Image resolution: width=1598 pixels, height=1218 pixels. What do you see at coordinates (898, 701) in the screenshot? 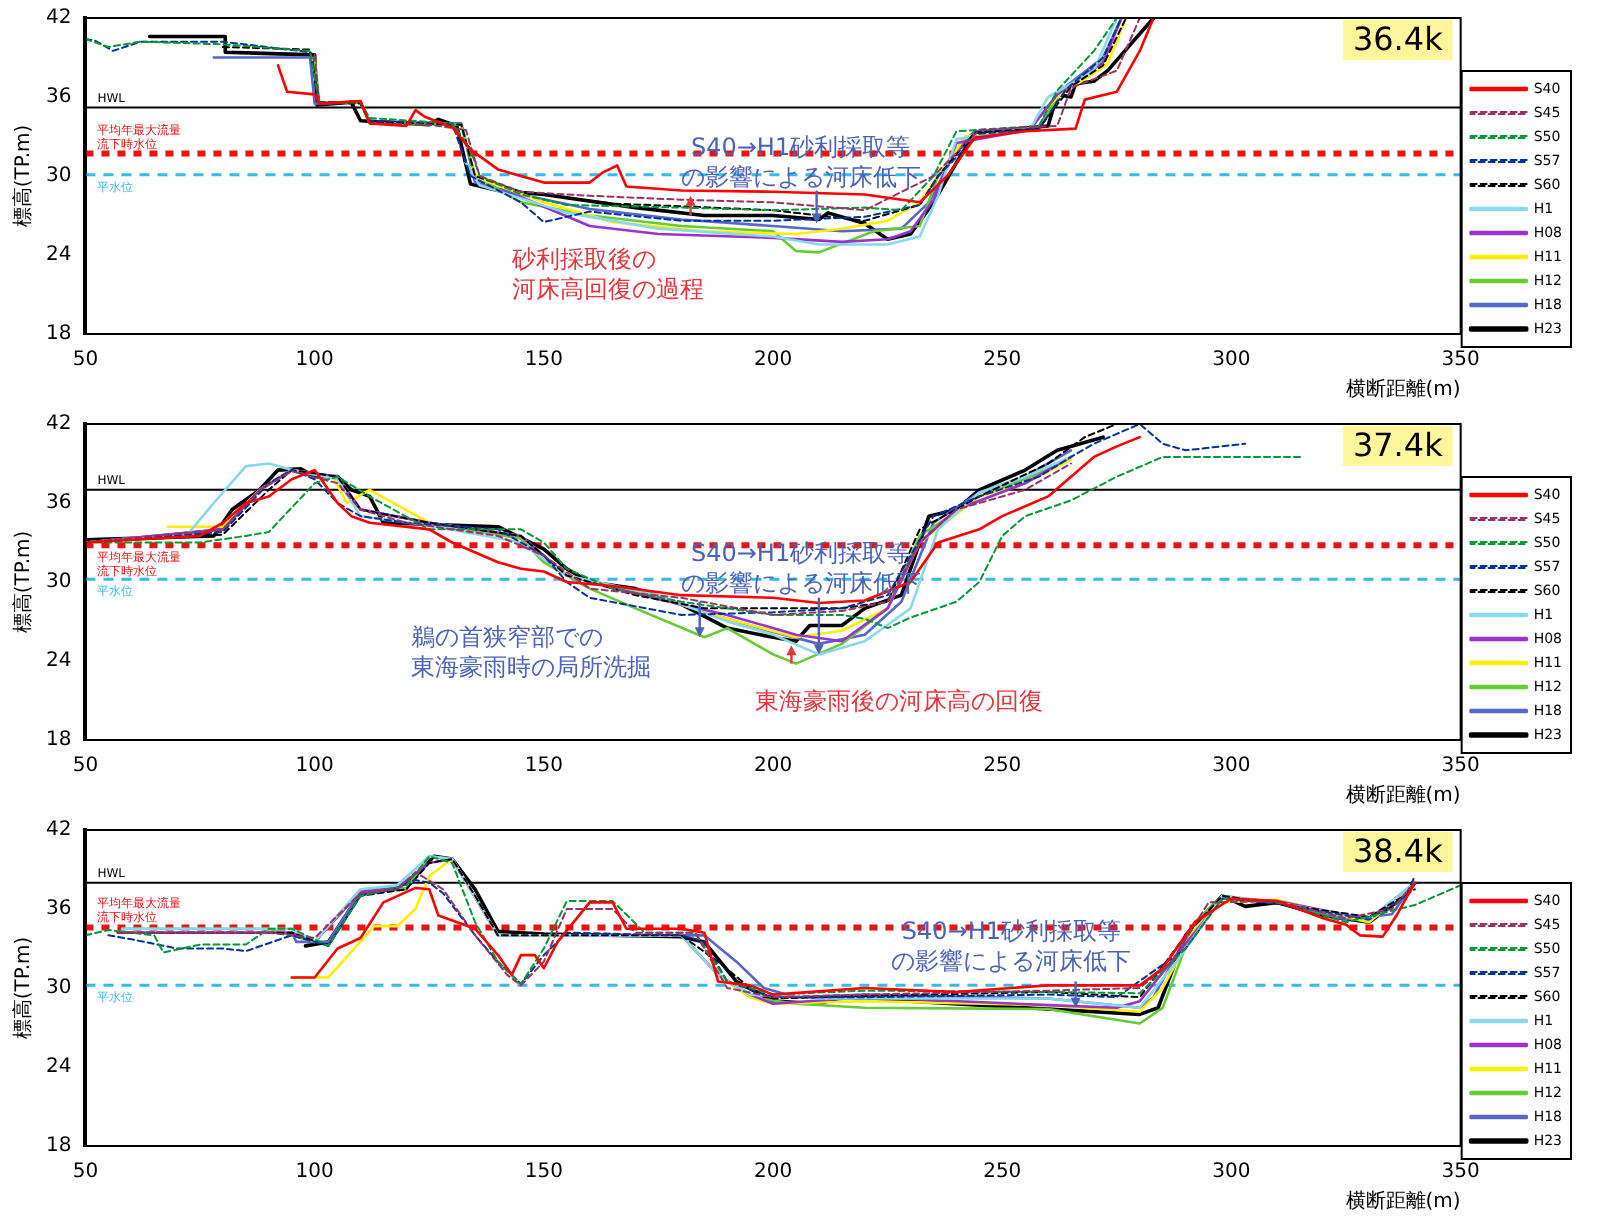
I see `annotation: 東海豪雨後の河床高の回復` at bounding box center [898, 701].